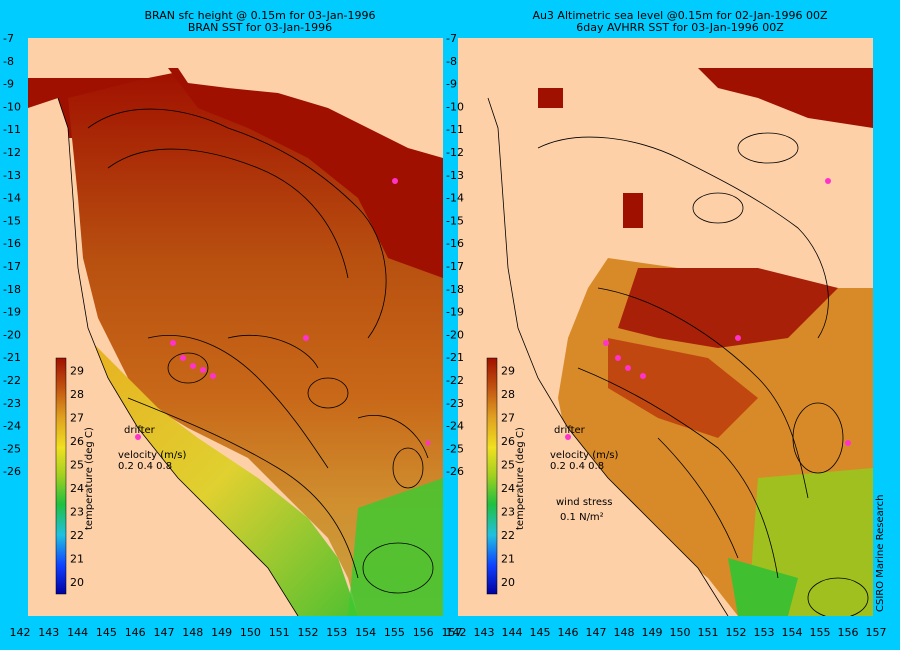 The width and height of the screenshot is (900, 650). I want to click on lat-tick-left: -9, so click(8, 84).